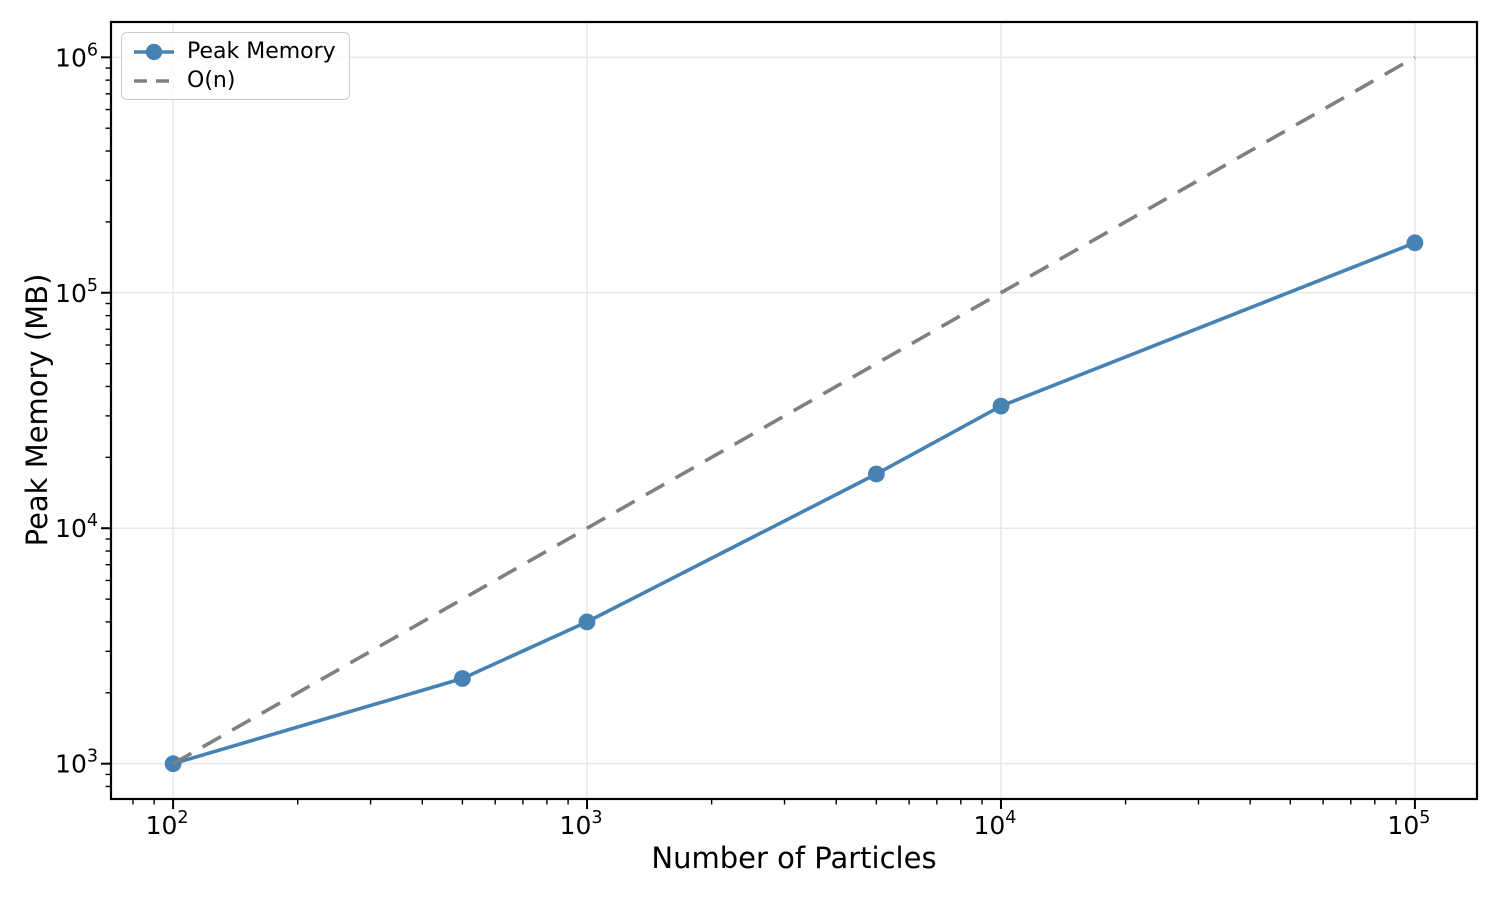  What do you see at coordinates (167, 824) in the screenshot?
I see `svg-text: 102` at bounding box center [167, 824].